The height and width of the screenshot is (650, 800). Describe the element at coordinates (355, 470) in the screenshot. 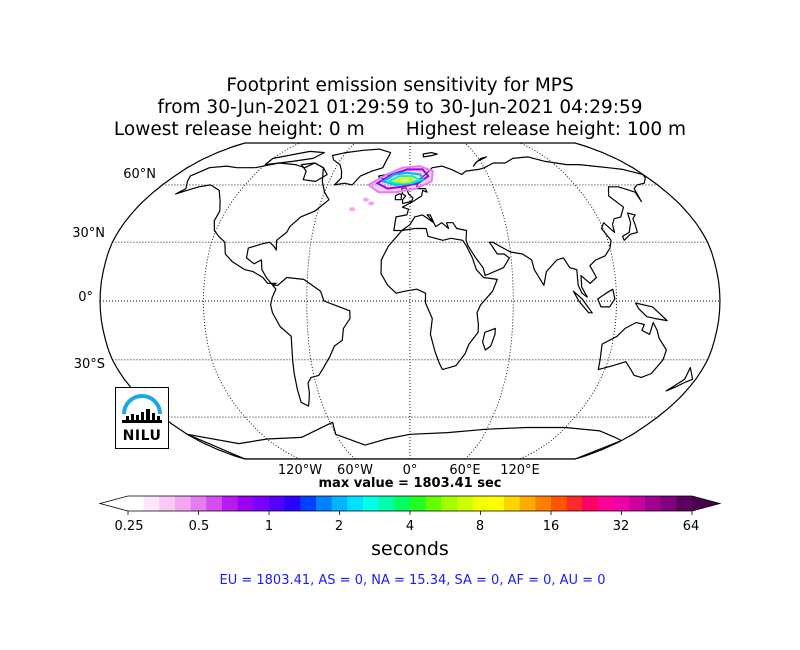

I see `lon-label-60w: 60°W` at that location.